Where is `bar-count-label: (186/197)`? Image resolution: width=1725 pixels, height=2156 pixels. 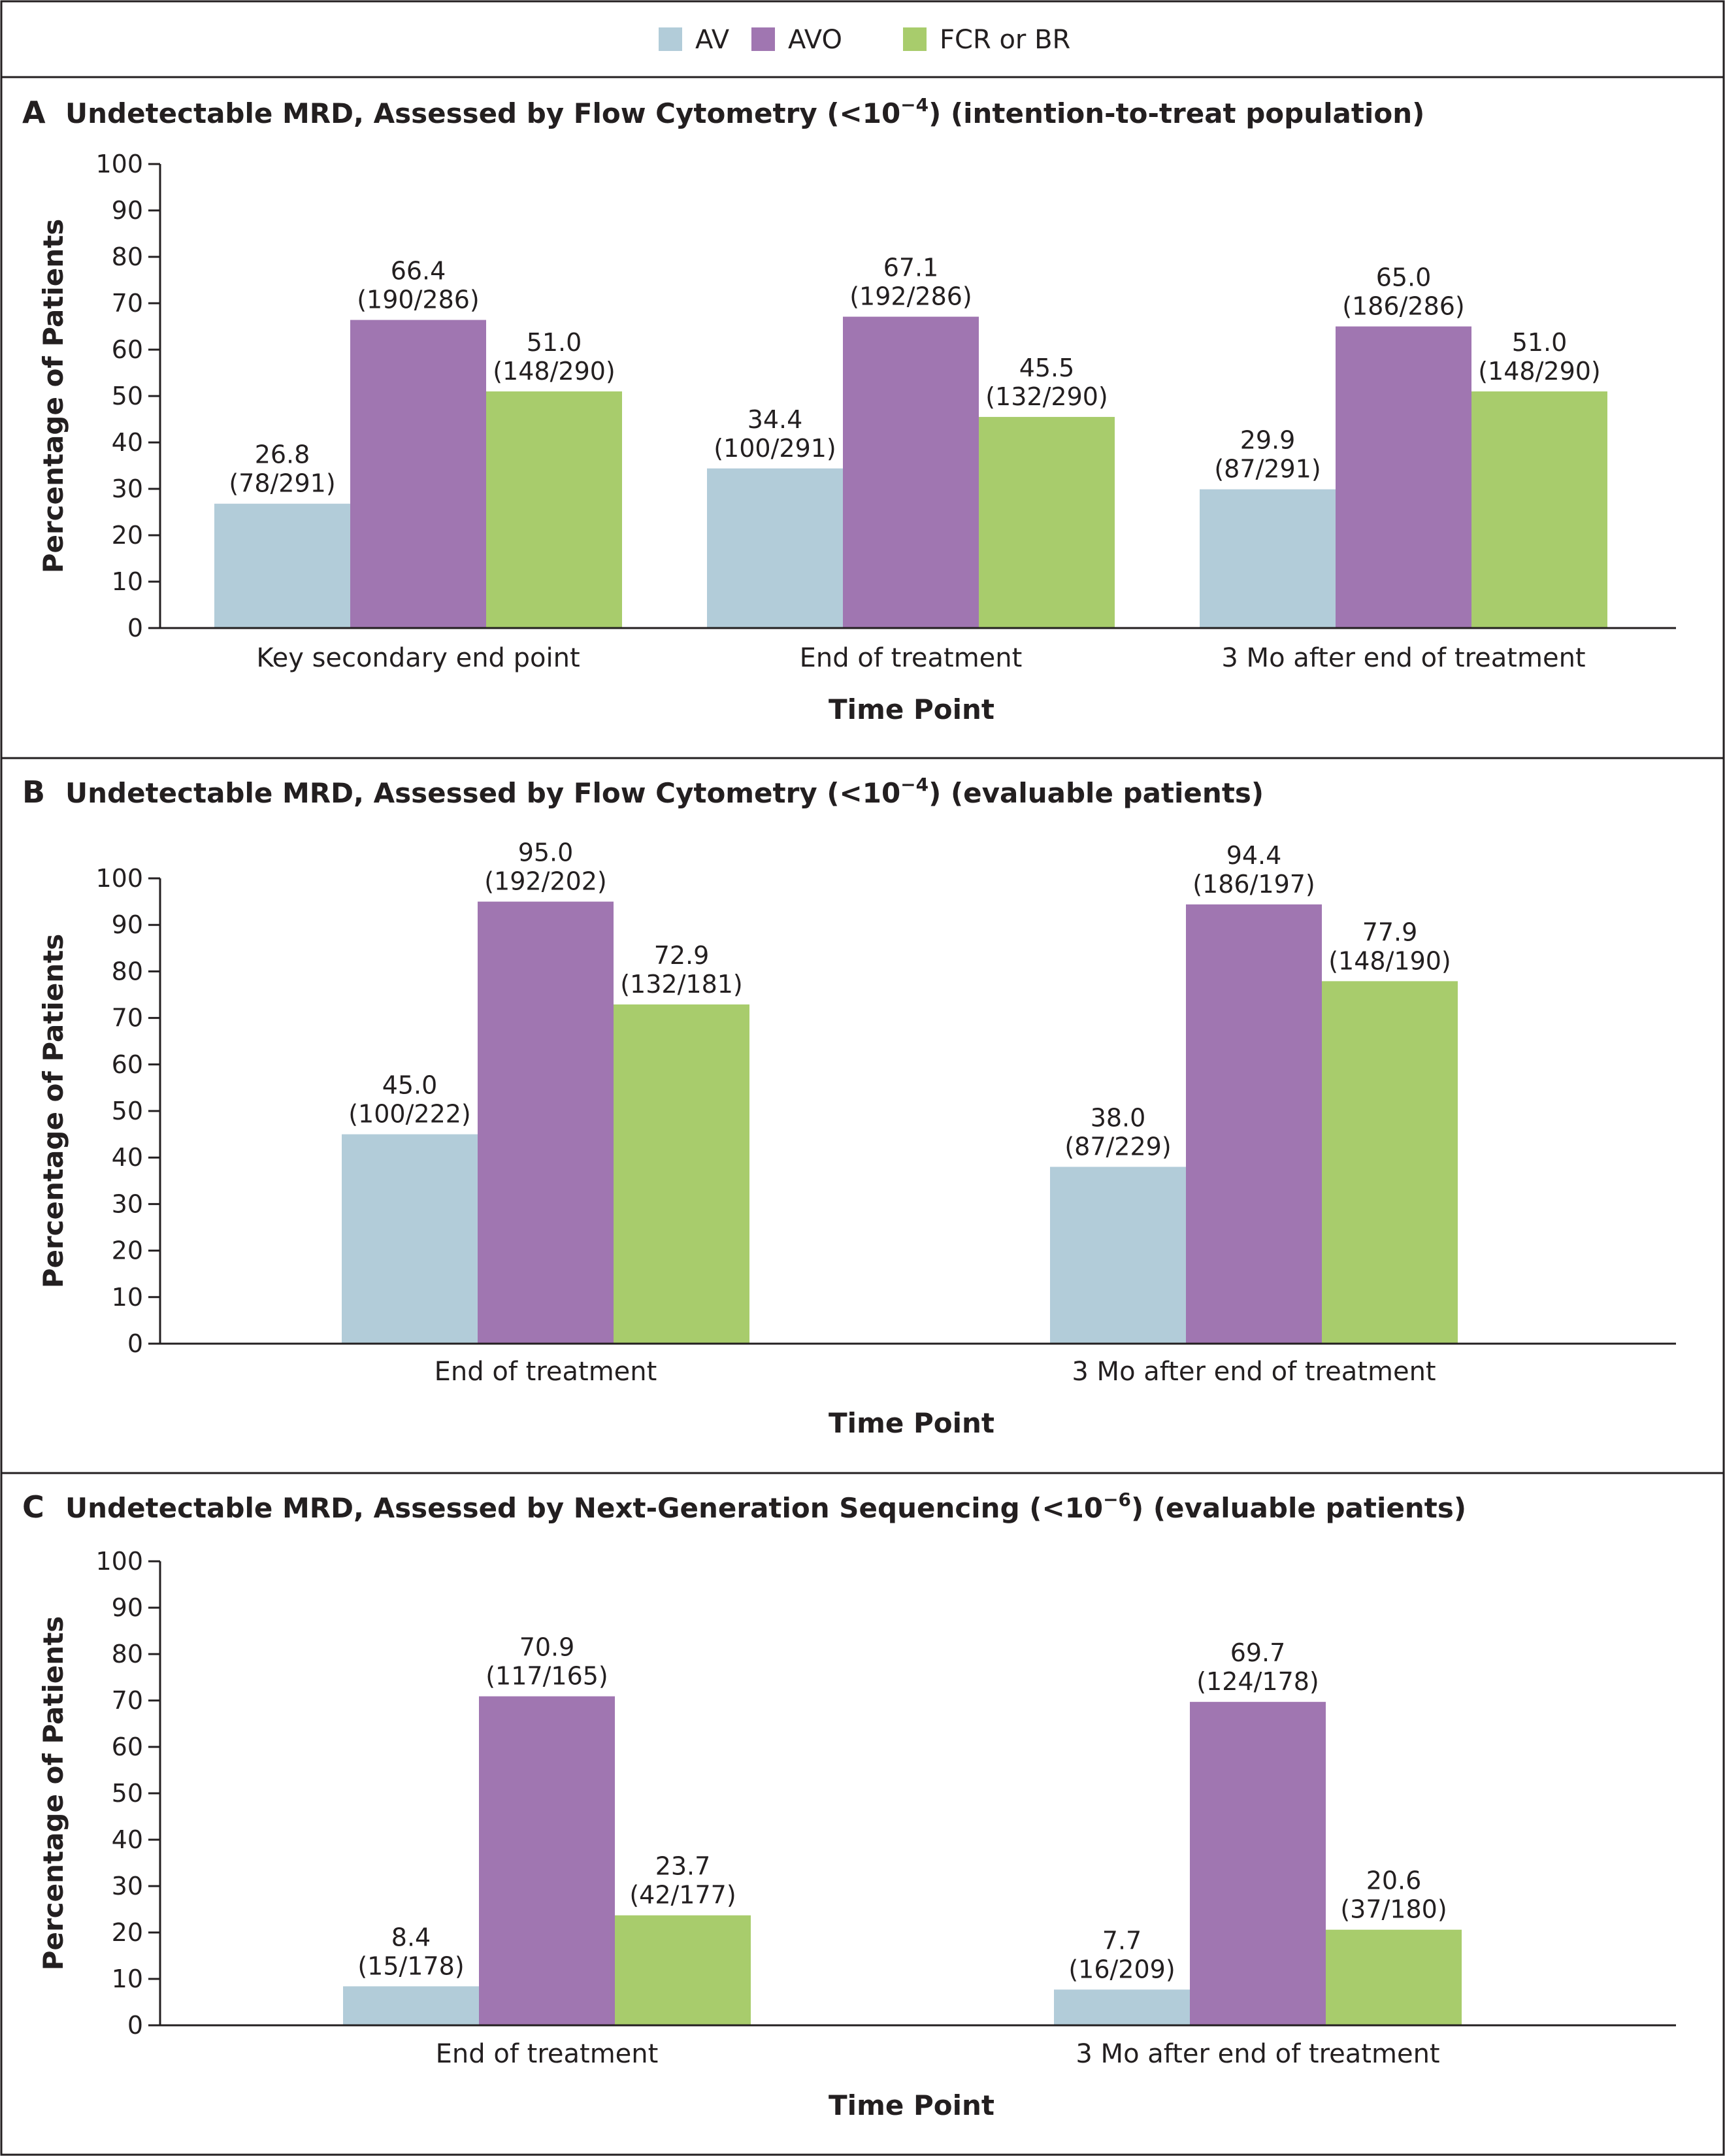 bar-count-label: (186/197) is located at coordinates (1254, 884).